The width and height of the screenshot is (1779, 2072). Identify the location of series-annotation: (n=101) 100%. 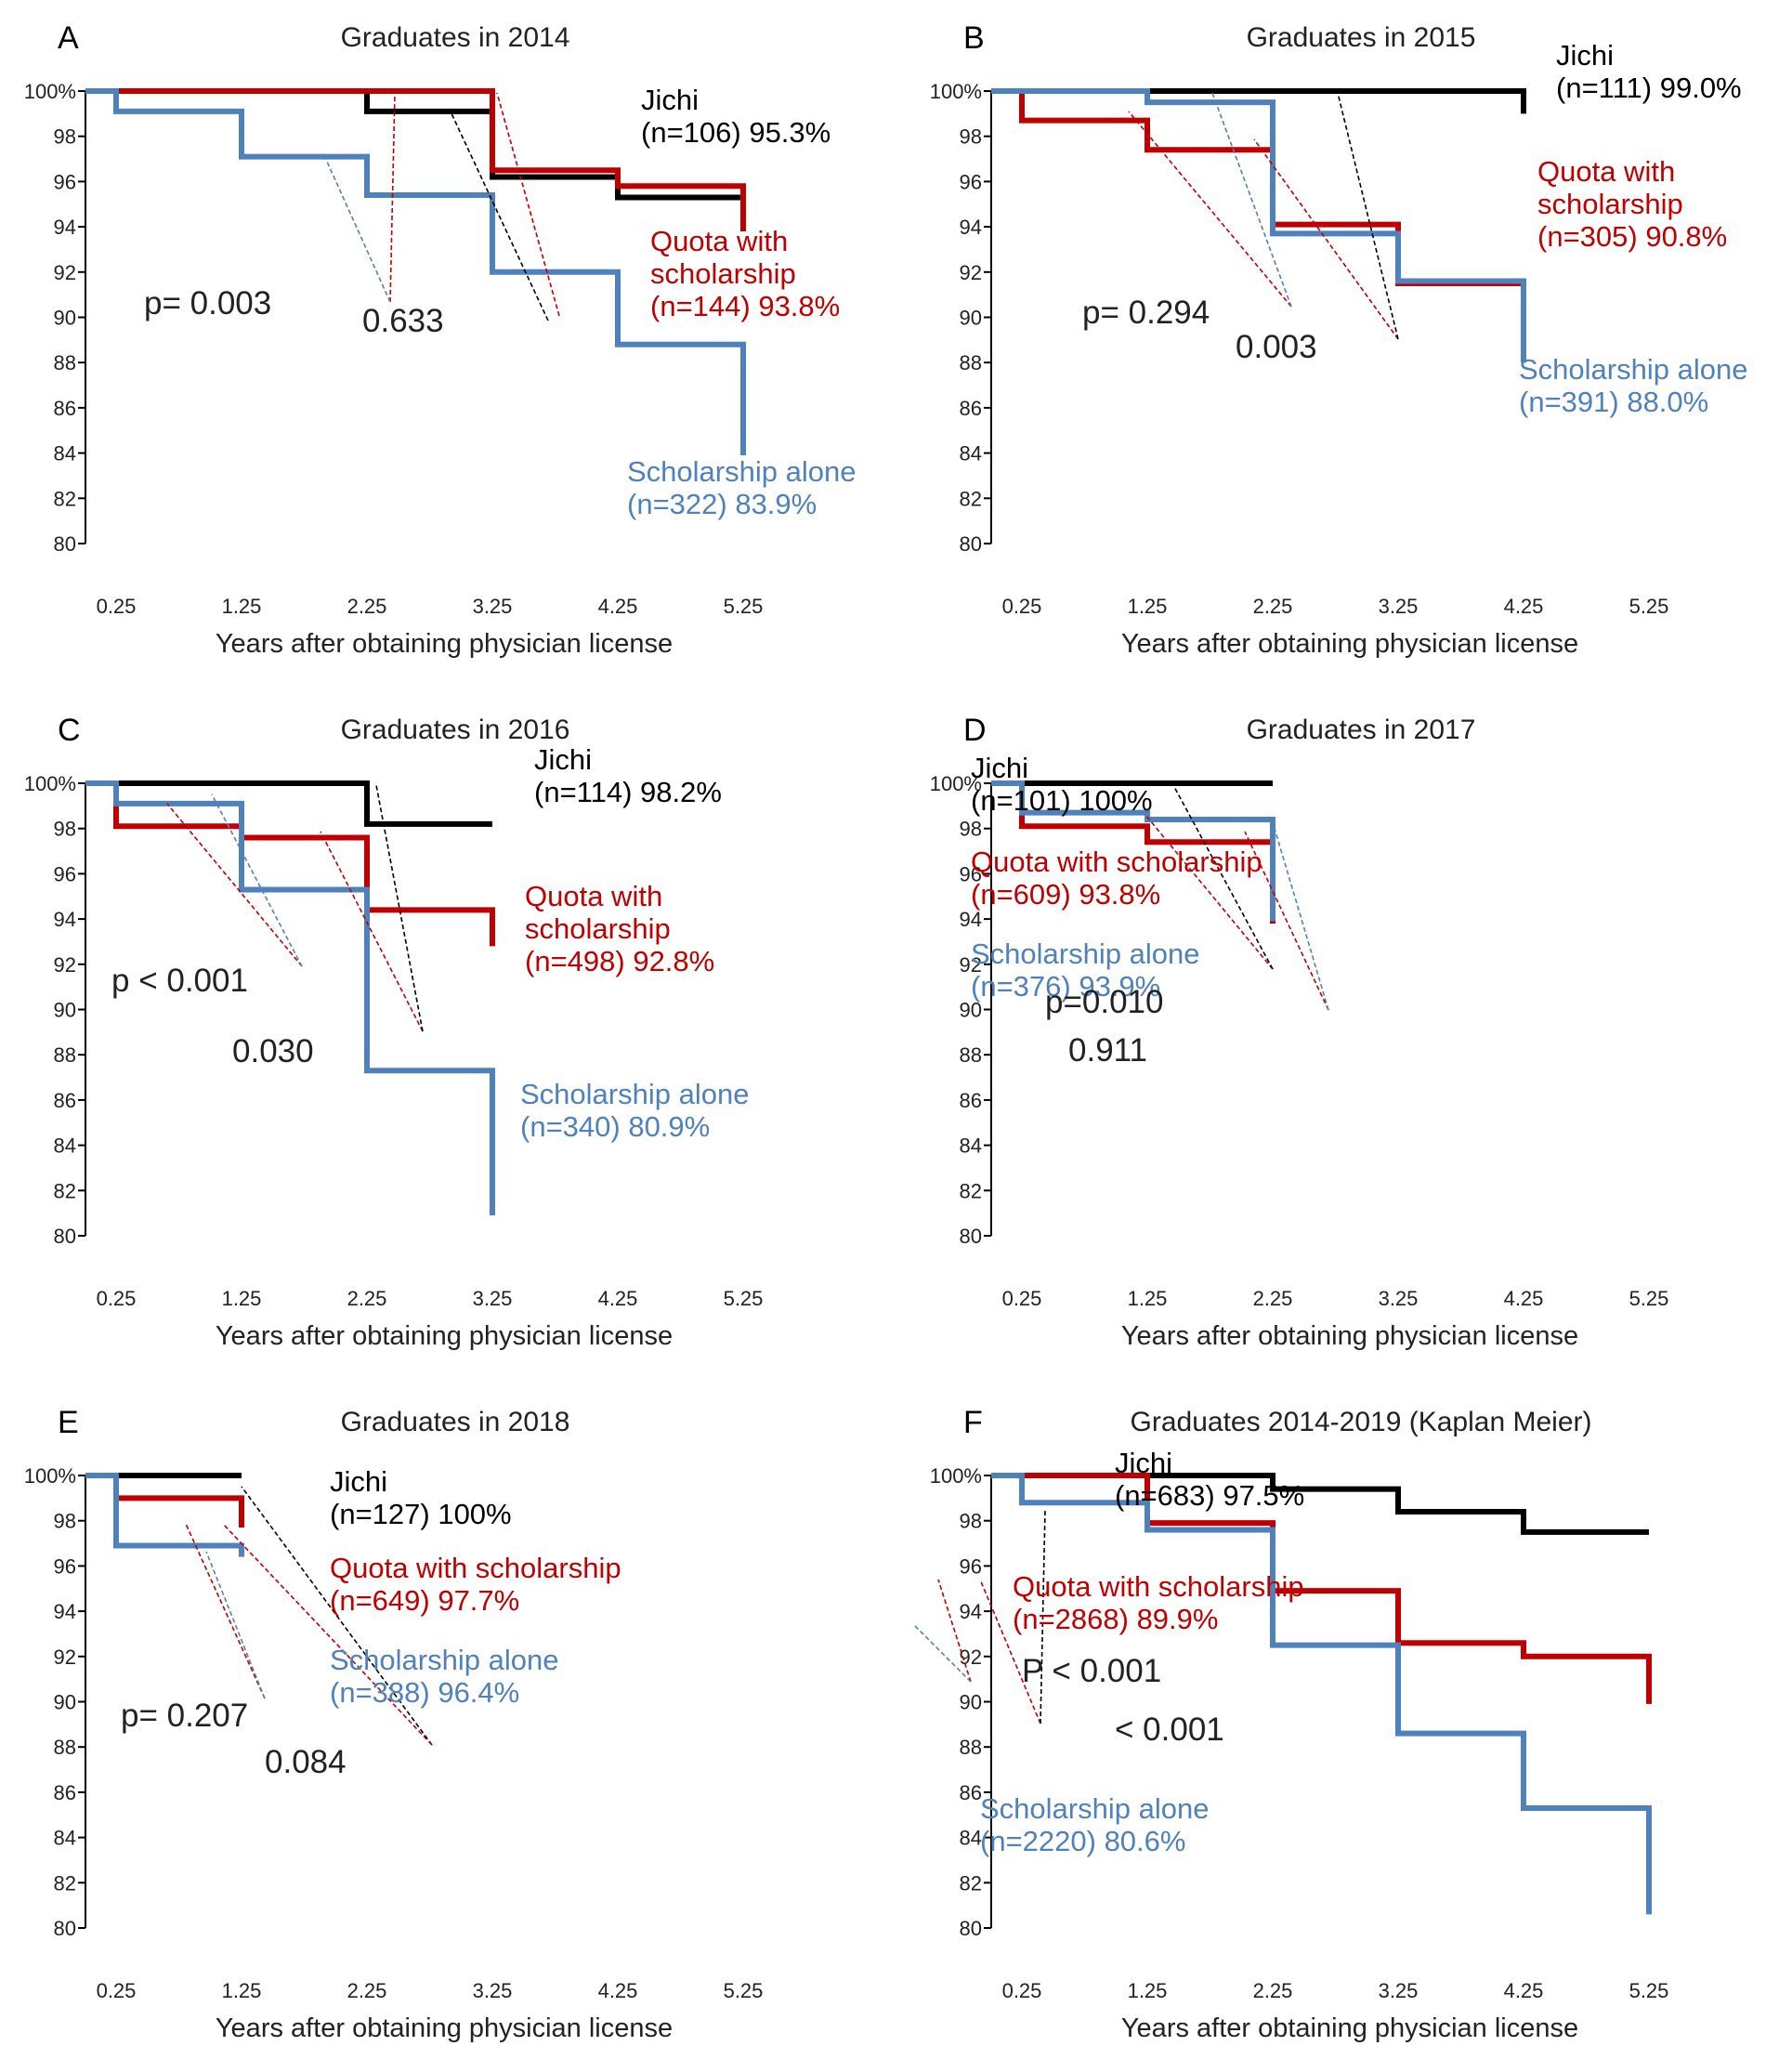
(1062, 800).